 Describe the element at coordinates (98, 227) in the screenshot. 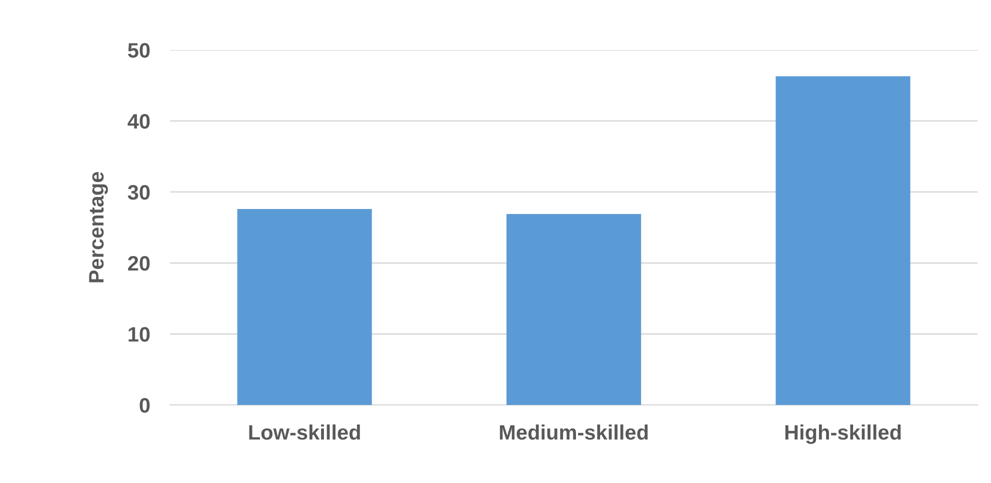

I see `y-axis-title: Percentage` at that location.